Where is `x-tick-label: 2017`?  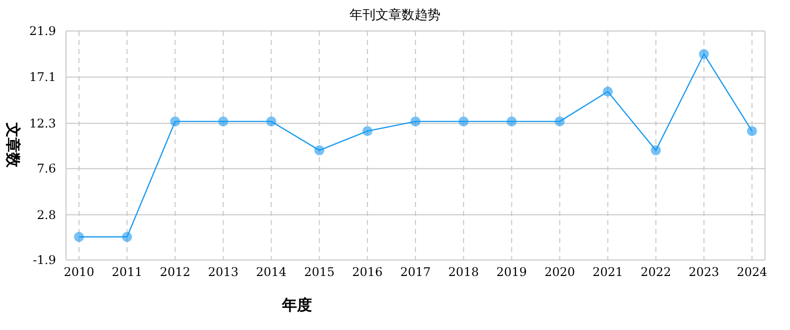
x-tick-label: 2017 is located at coordinates (415, 272).